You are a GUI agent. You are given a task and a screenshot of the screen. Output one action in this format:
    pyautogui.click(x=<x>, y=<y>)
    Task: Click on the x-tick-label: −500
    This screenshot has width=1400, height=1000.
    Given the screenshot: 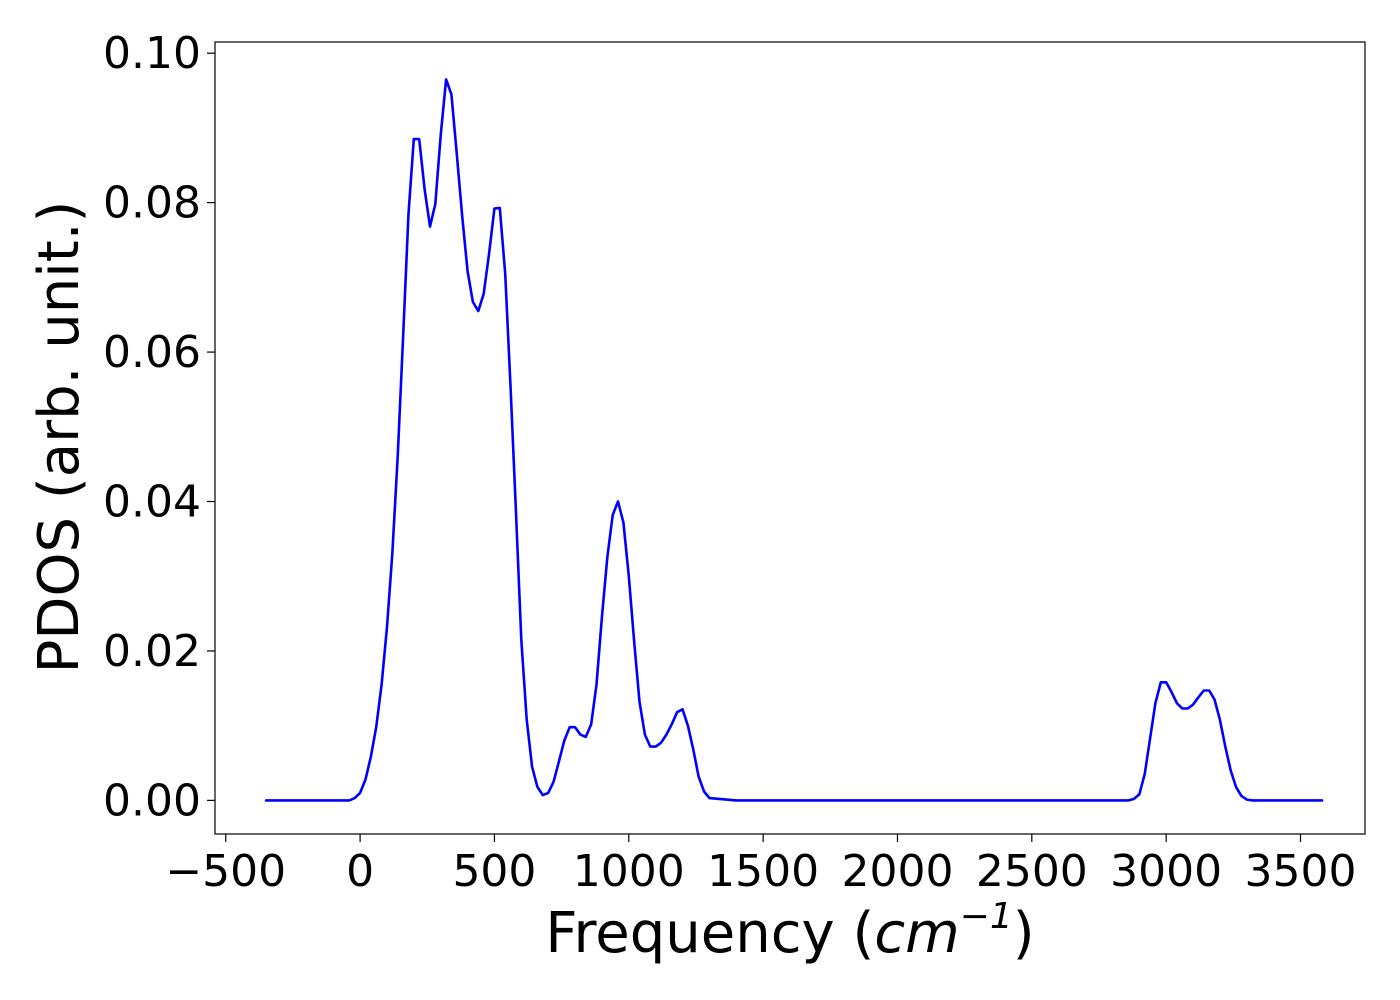 What is the action you would take?
    pyautogui.click(x=225, y=871)
    